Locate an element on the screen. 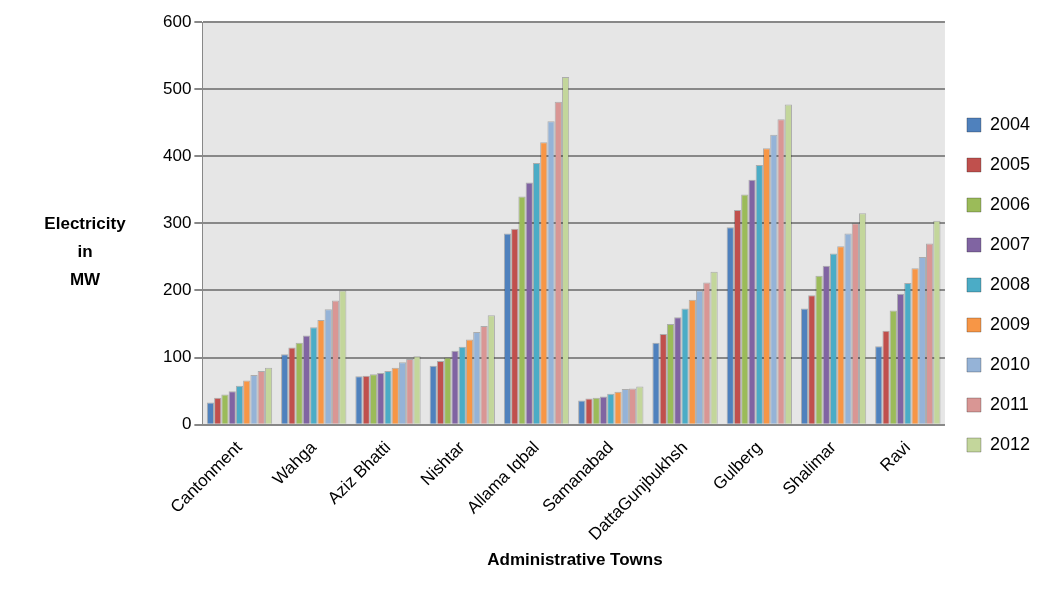 The width and height of the screenshot is (1060, 608). legend-label: 2007 is located at coordinates (1009, 243).